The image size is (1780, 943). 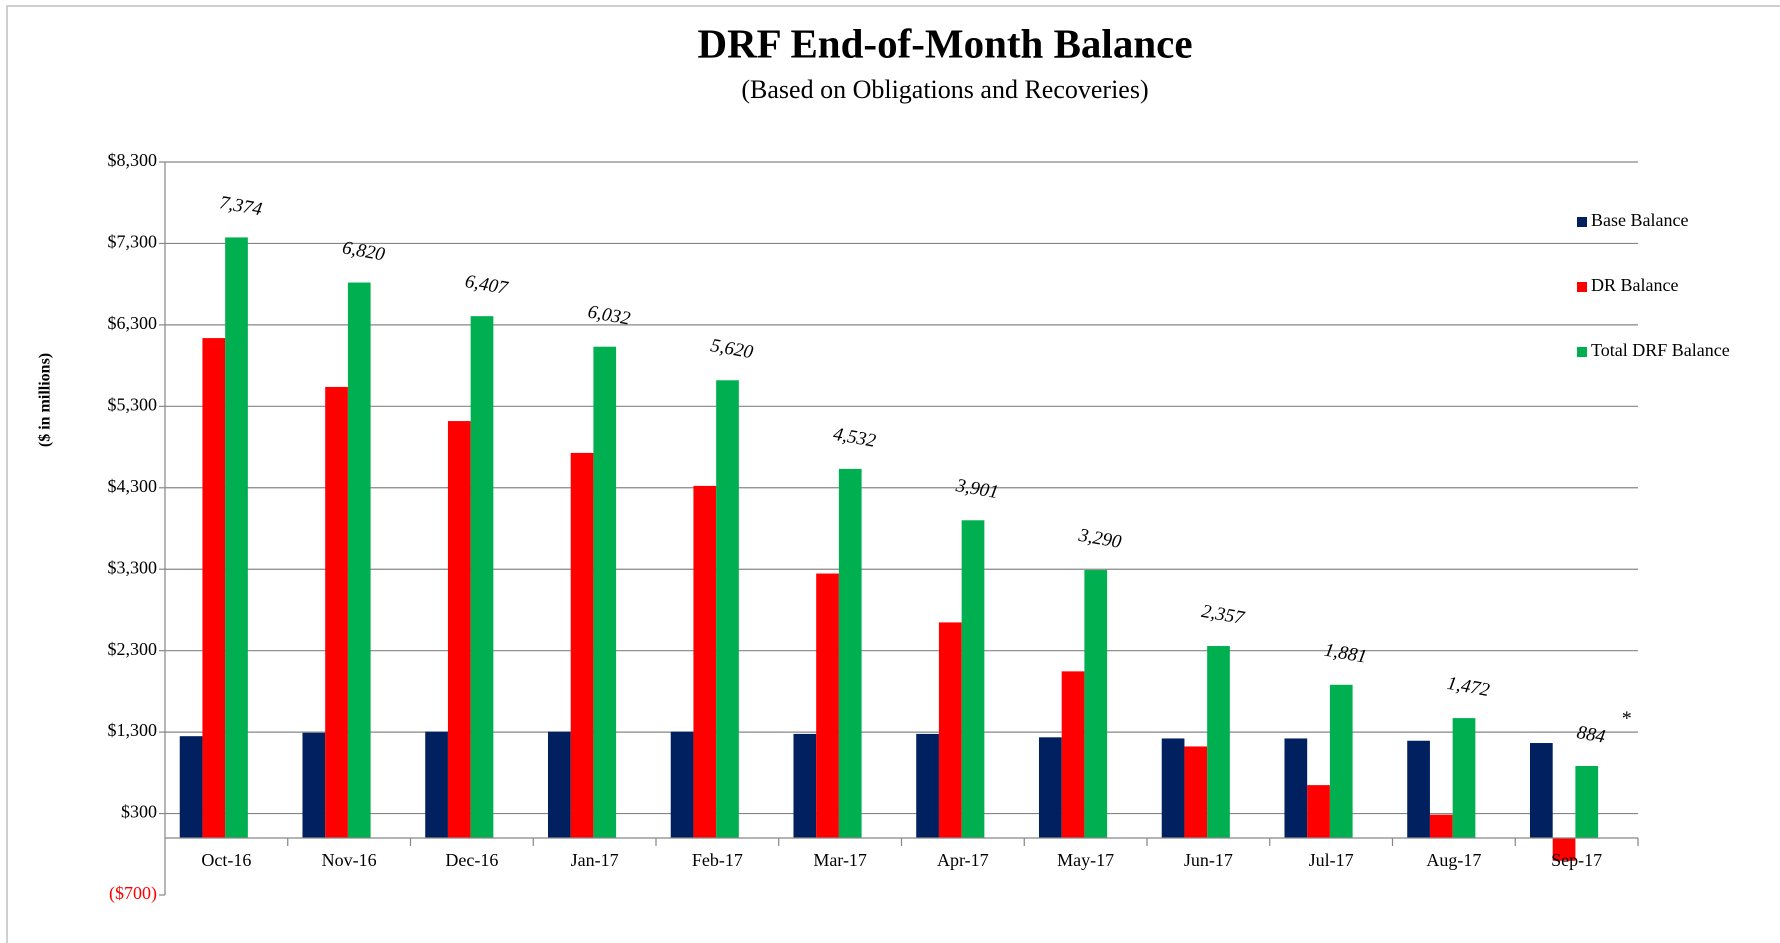 I want to click on y-tick-label: $7,300, so click(x=133, y=242).